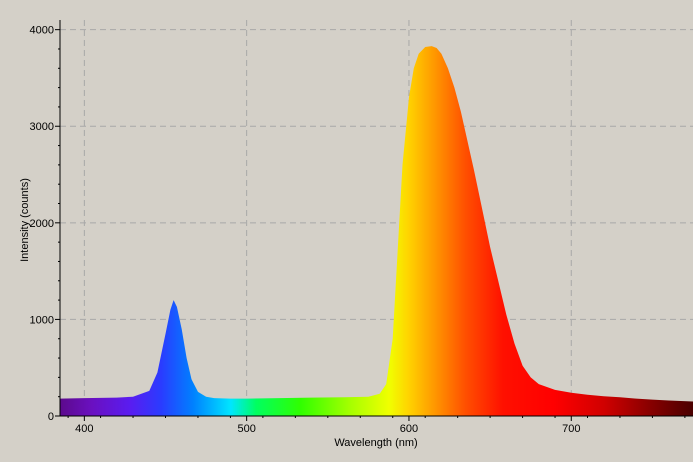 The height and width of the screenshot is (462, 693). I want to click on y-tick-label: 4000, so click(42, 31).